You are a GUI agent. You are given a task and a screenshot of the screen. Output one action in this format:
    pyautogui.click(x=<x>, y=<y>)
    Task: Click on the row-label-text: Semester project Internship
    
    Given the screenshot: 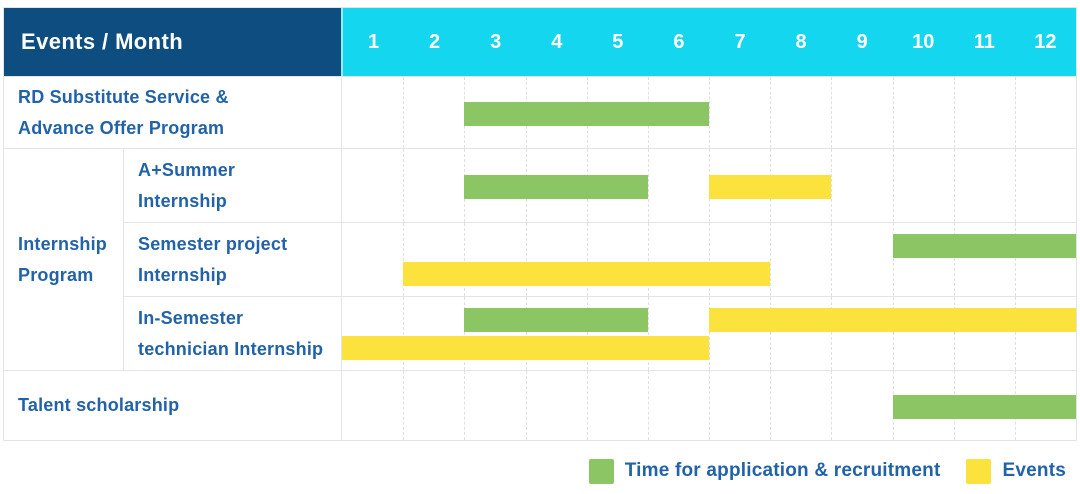 What is the action you would take?
    pyautogui.click(x=213, y=259)
    